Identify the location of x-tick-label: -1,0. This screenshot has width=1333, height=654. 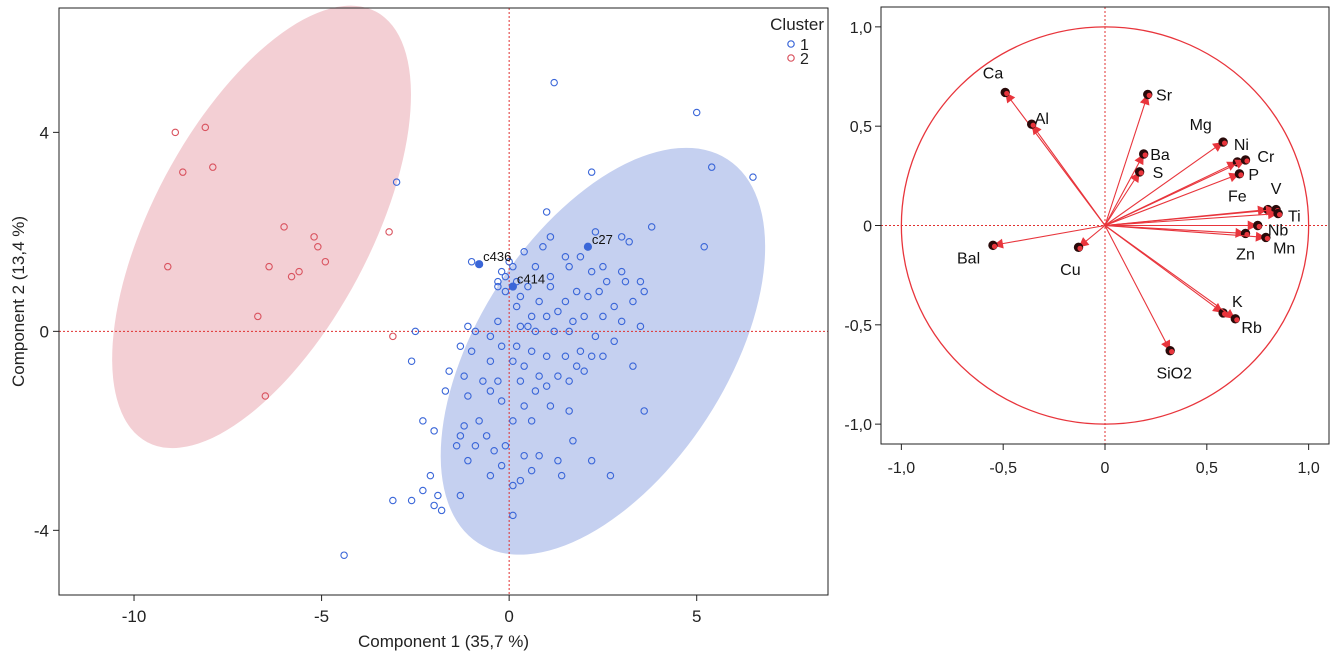
(902, 468).